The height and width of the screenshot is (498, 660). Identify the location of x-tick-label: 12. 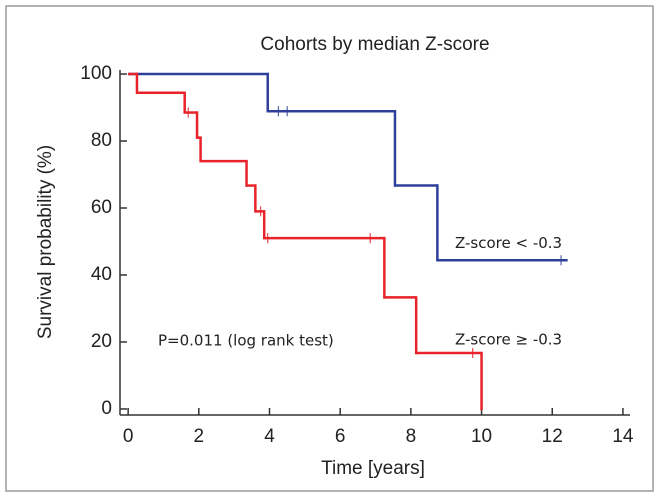
(552, 436).